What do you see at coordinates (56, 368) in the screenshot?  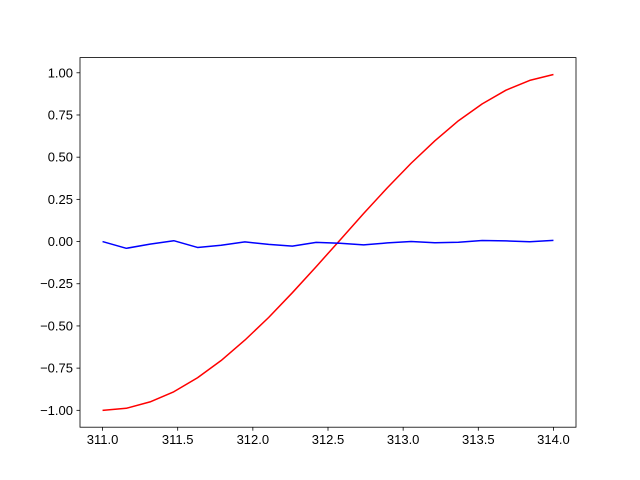 I see `y-tick-label: −0.75` at bounding box center [56, 368].